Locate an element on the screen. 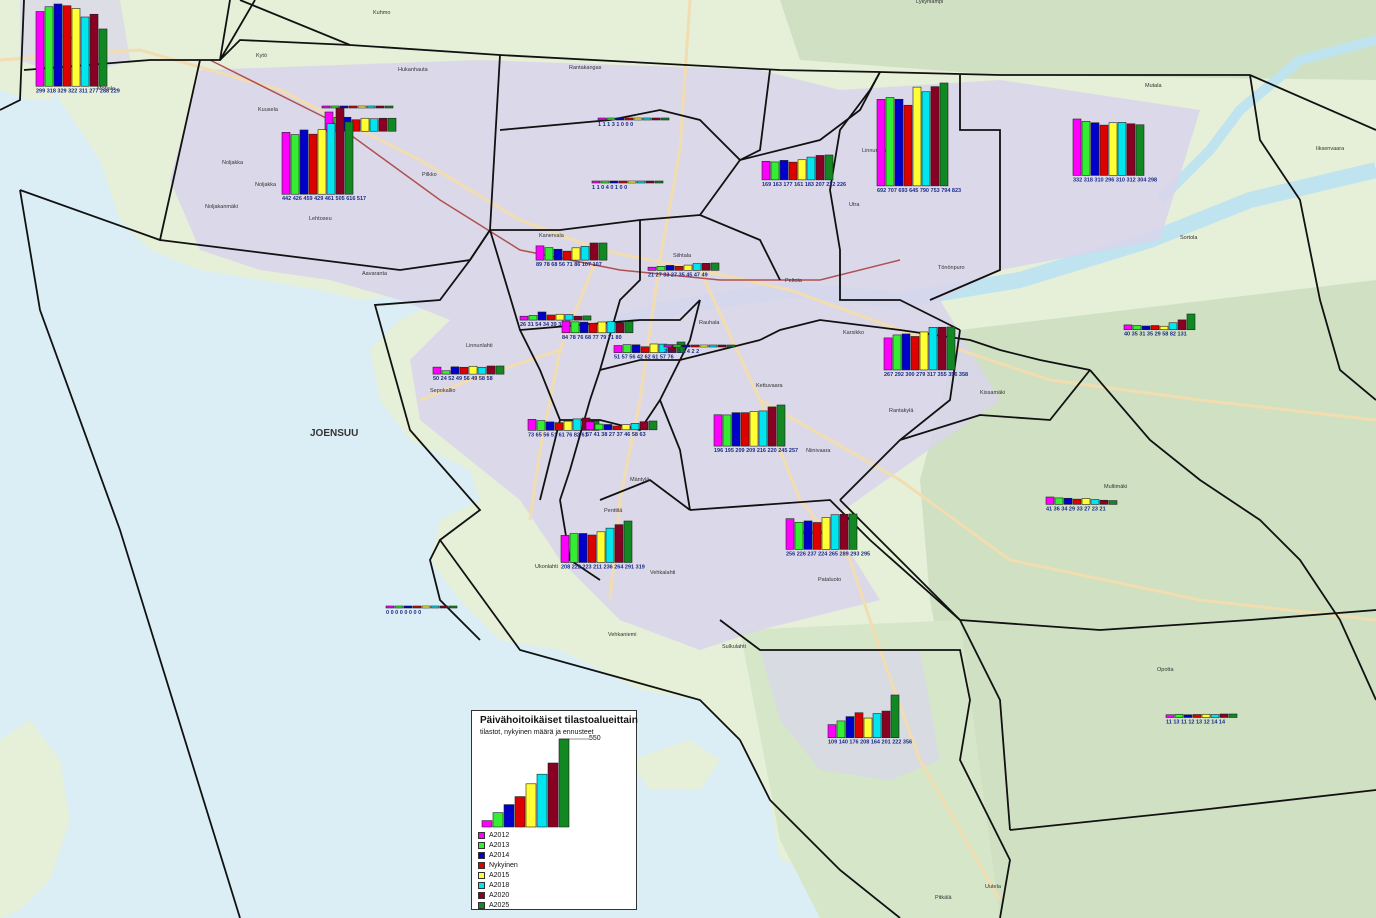  data-label: 73 65 56 51 61 76 82 61 is located at coordinates (558, 435).